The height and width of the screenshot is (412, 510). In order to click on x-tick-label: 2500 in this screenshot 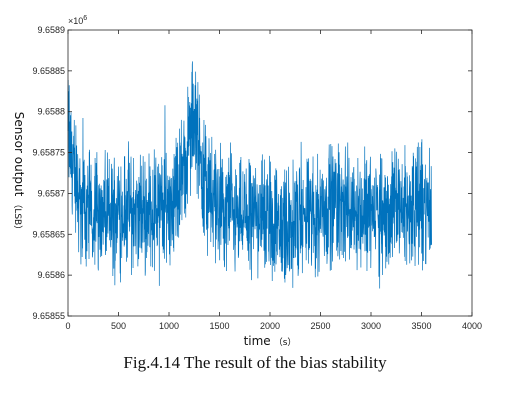, I will do `click(320, 326)`.